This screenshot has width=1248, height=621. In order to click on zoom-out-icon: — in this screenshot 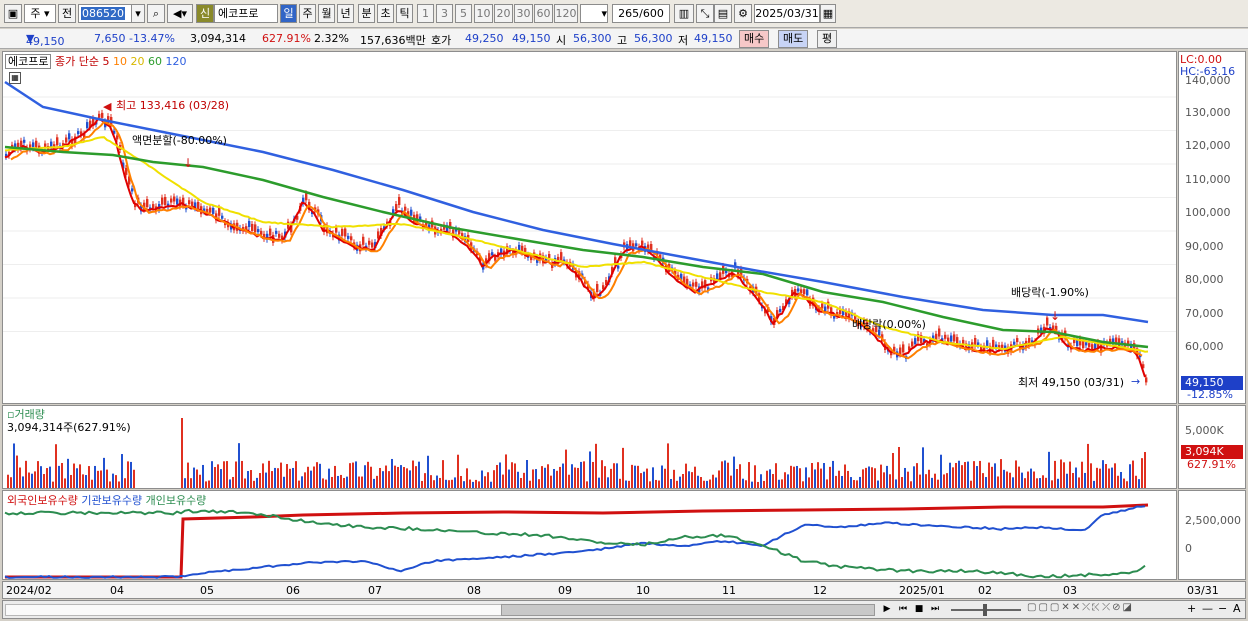, I will do `click(1207, 608)`.